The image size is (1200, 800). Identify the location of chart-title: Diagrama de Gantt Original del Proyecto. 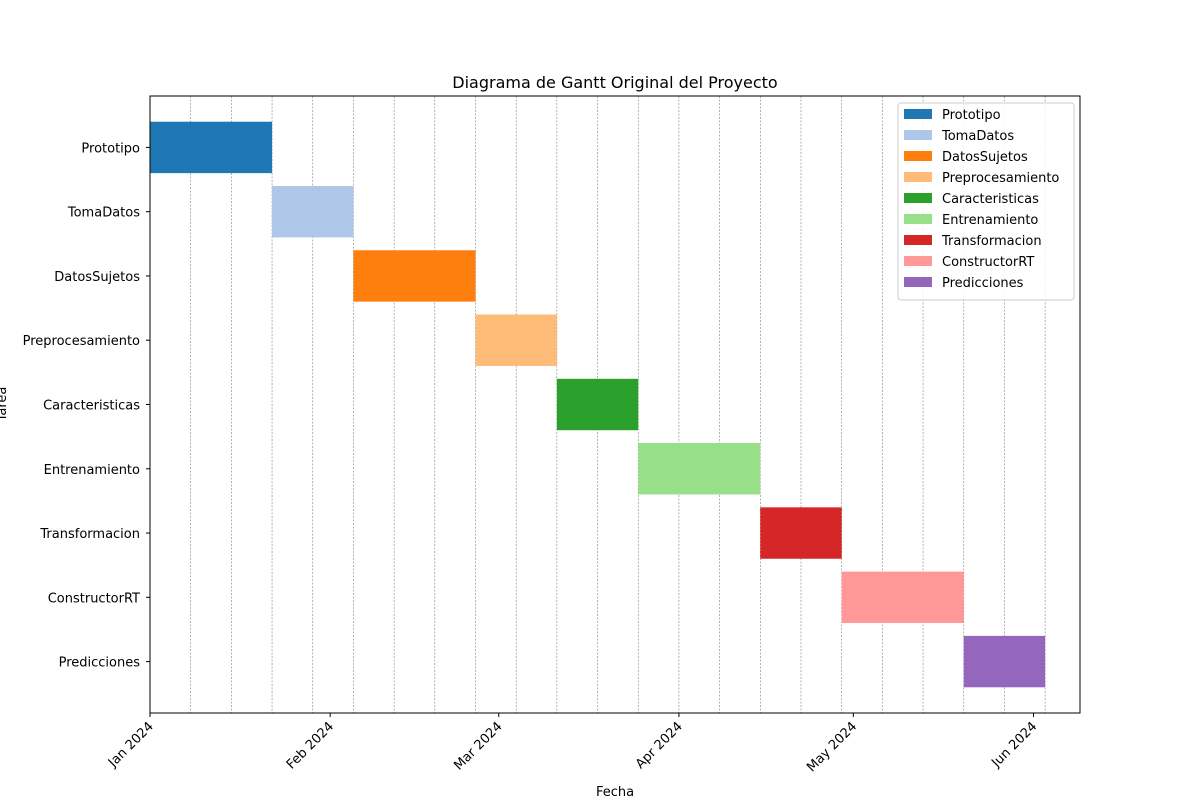
(614, 82).